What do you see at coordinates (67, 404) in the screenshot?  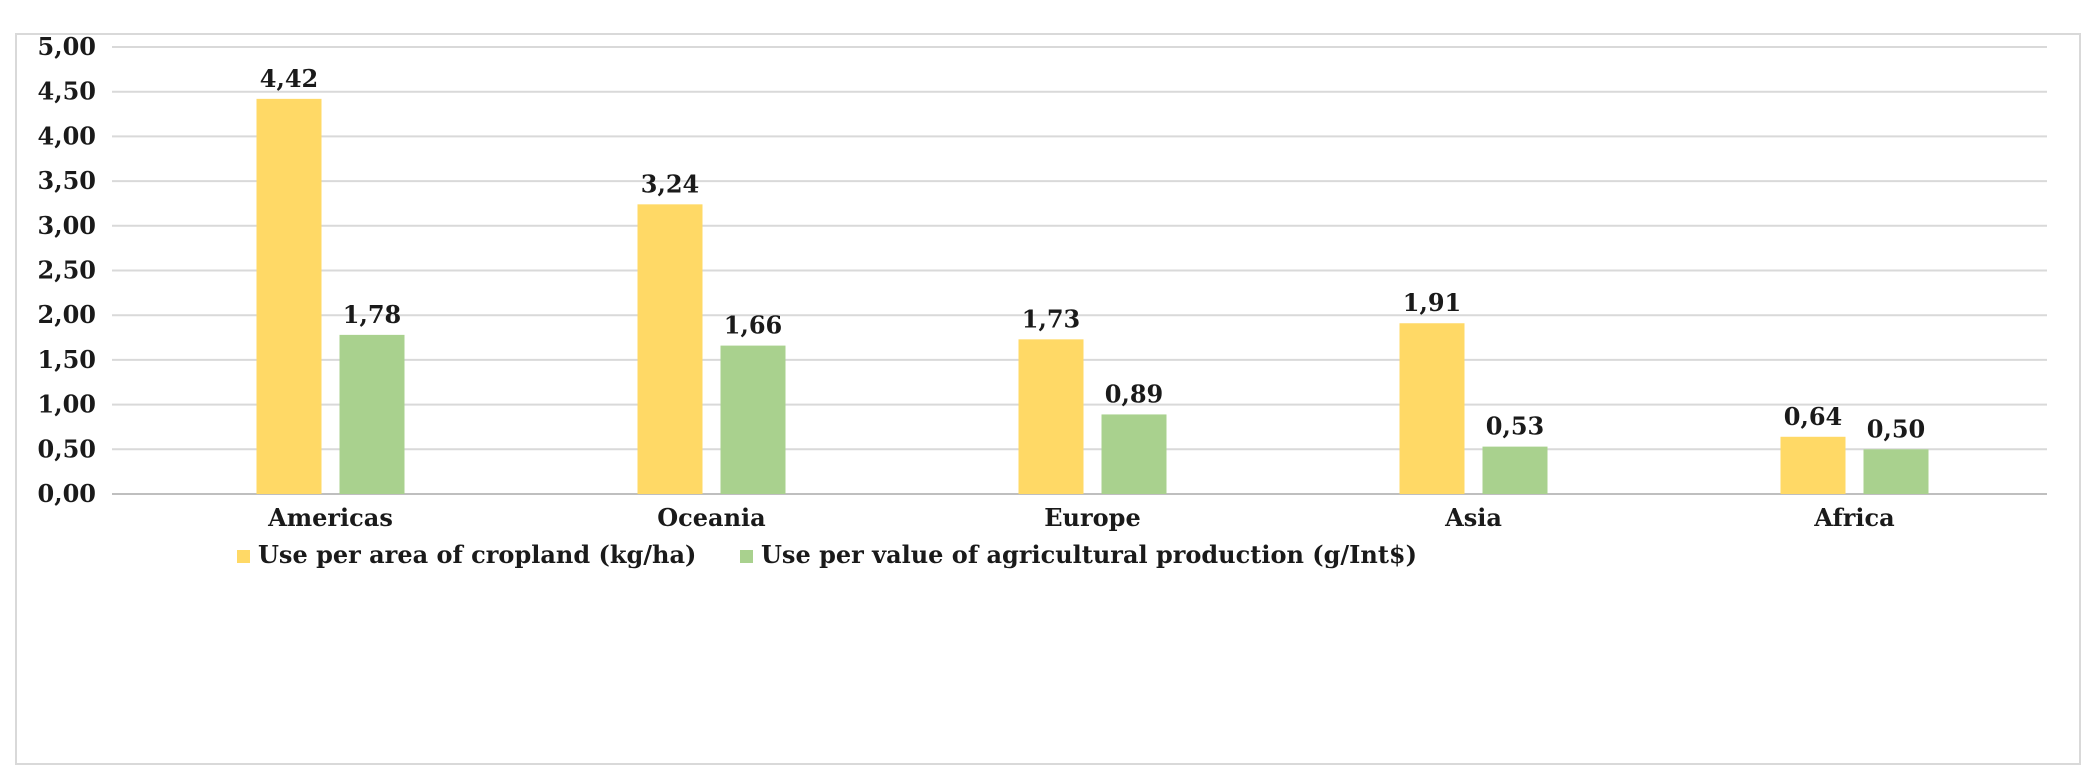 I see `y-tick-label: 1,00` at bounding box center [67, 404].